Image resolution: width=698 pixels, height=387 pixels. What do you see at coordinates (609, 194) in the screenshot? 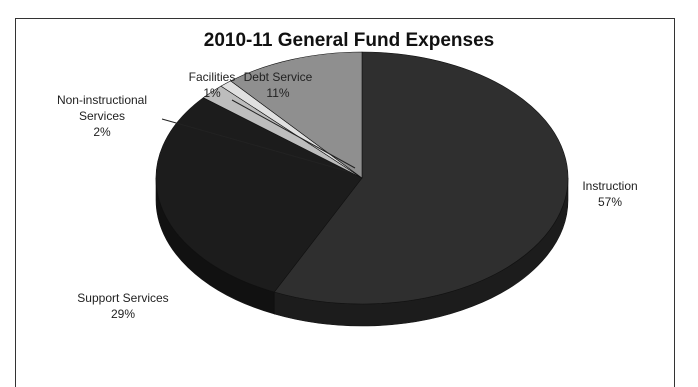
I see `label-instruction: Instruction 57%` at bounding box center [609, 194].